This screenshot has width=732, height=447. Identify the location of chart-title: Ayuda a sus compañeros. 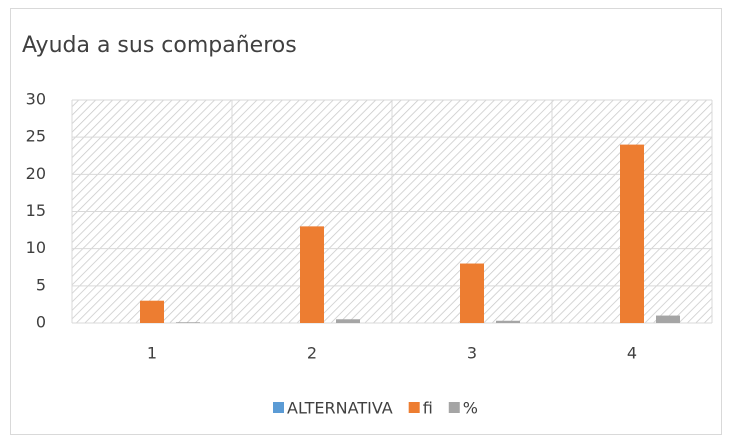
(159, 45).